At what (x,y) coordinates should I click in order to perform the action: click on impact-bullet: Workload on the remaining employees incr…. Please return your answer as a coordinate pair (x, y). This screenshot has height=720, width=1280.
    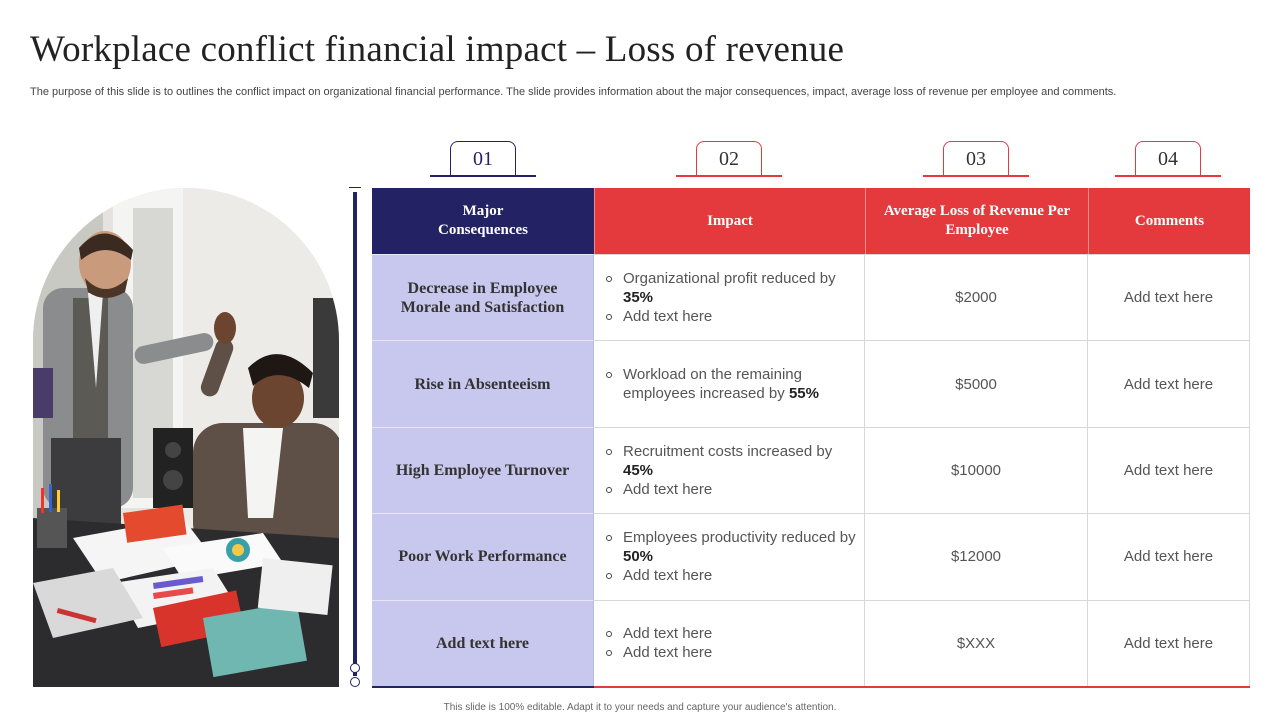
    Looking at the image, I should click on (734, 384).